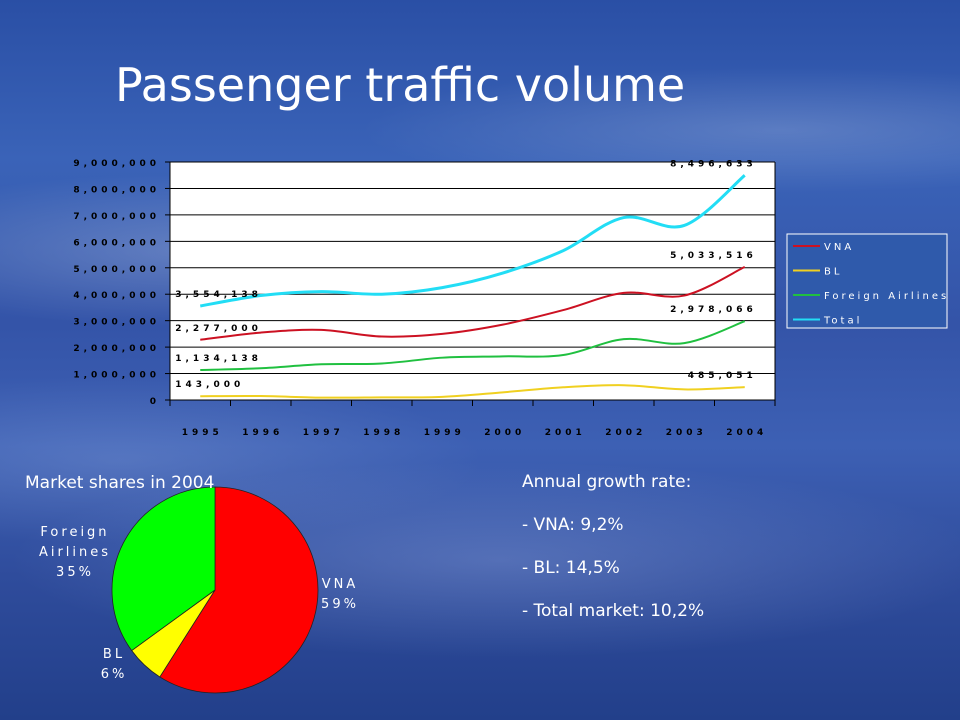 The width and height of the screenshot is (960, 720). Describe the element at coordinates (839, 247) in the screenshot. I see `legend-label: VNA` at that location.